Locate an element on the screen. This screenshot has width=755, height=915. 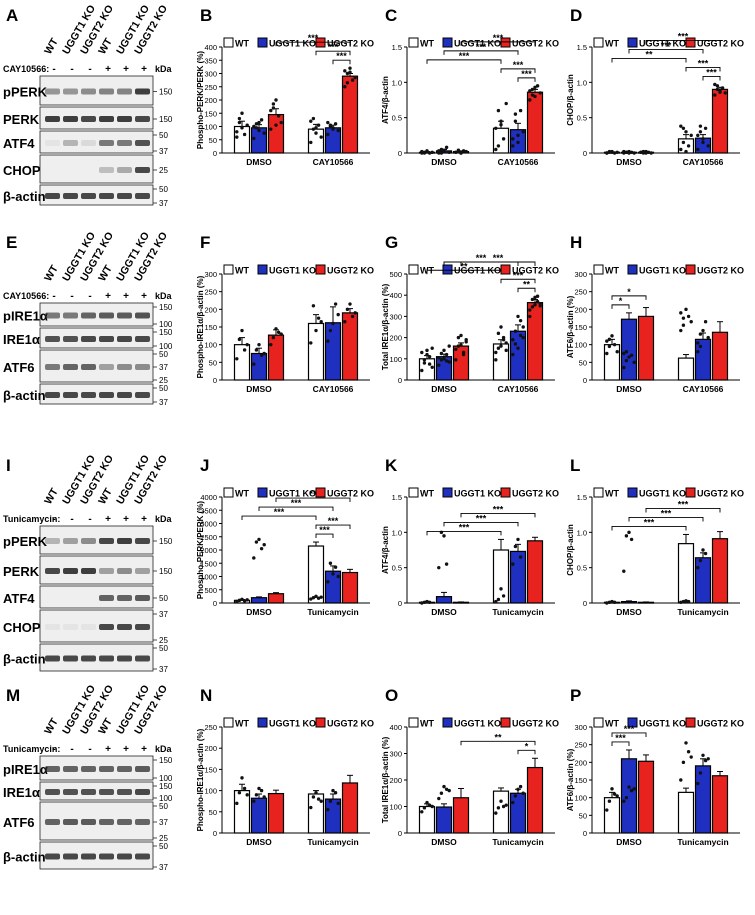
panel-letter: O is located at coordinates (391, 695).